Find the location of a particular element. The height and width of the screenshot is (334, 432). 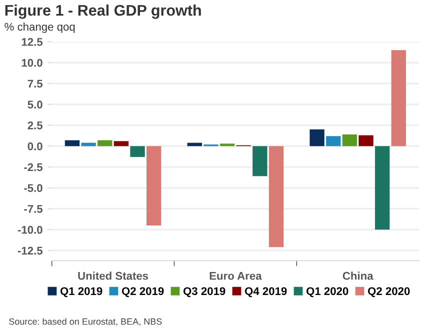

legend-label: Q4 2019 is located at coordinates (265, 292).